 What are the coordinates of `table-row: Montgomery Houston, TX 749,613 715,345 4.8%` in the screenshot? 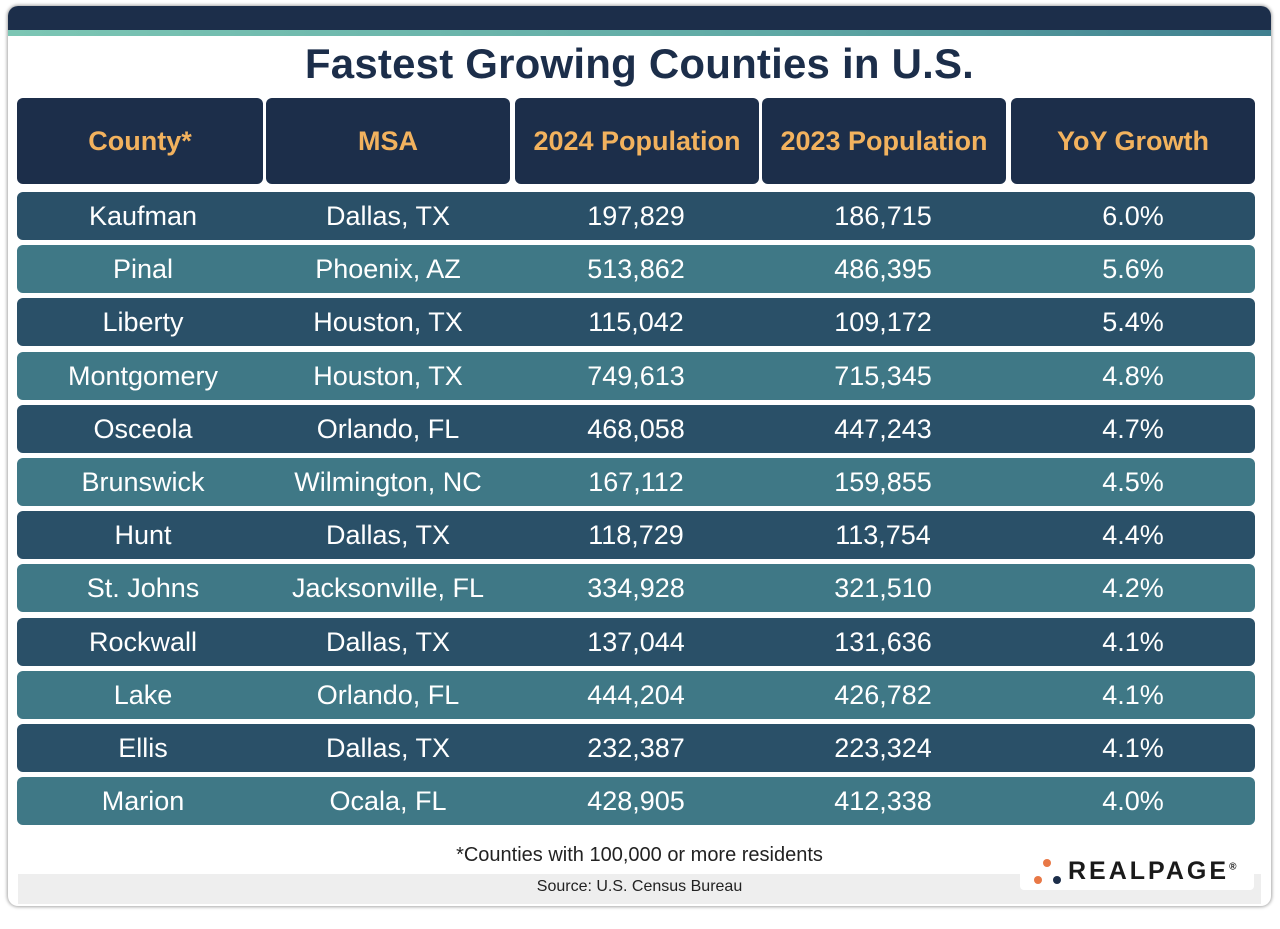 It's located at (636, 376).